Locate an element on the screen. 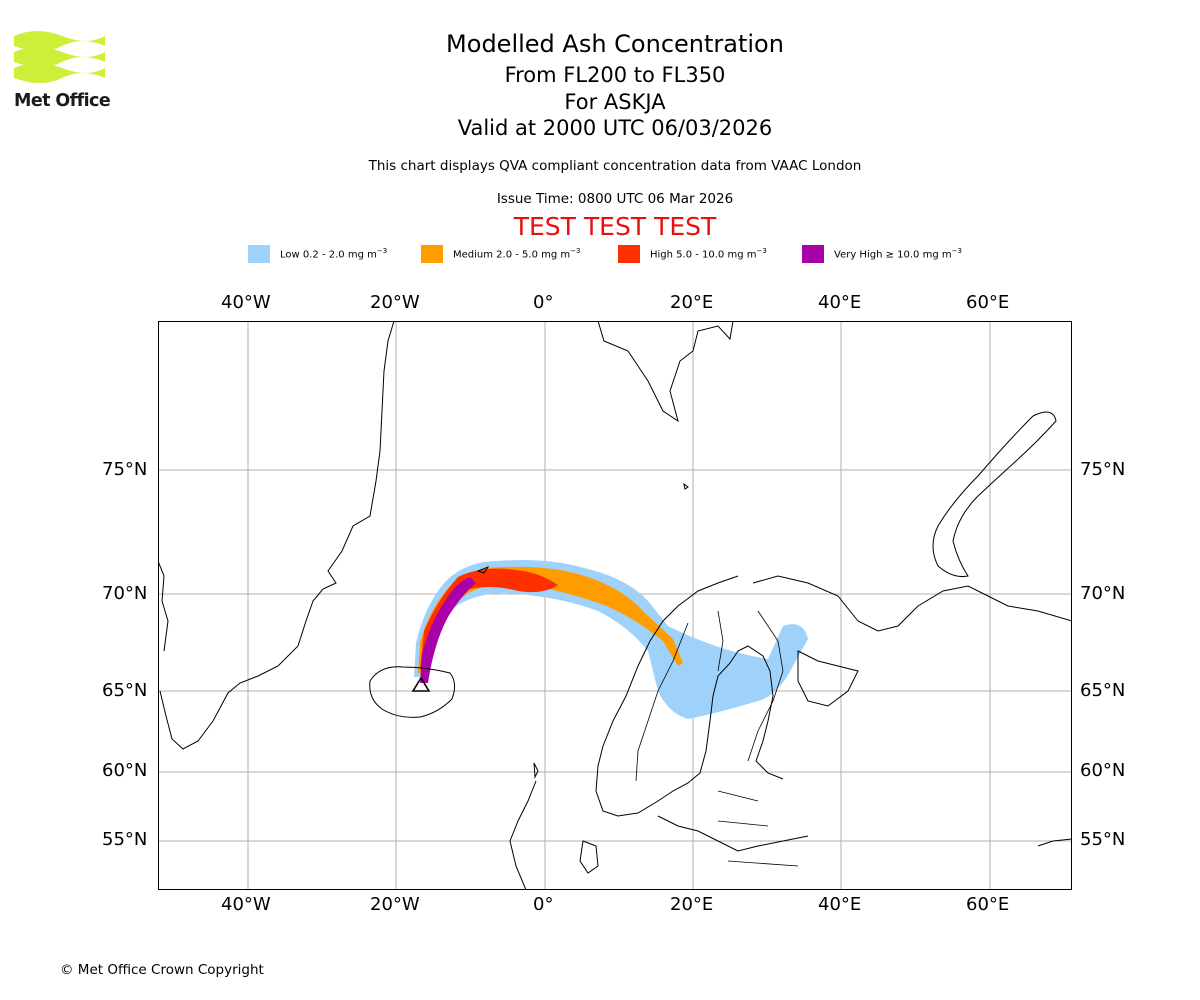 The image size is (1200, 1000). ash-plume-very-high is located at coordinates (448, 630).